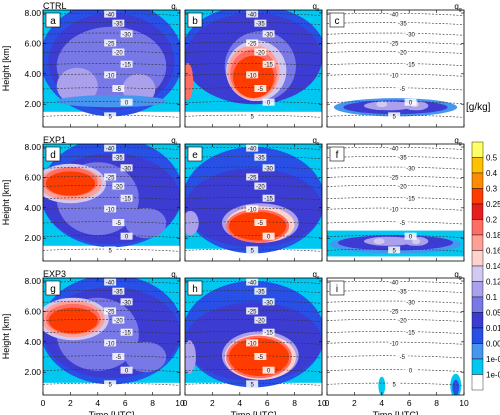 The height and width of the screenshot is (415, 500). What do you see at coordinates (32, 177) in the screenshot?
I see `y-tick-label: 6.00` at bounding box center [32, 177].